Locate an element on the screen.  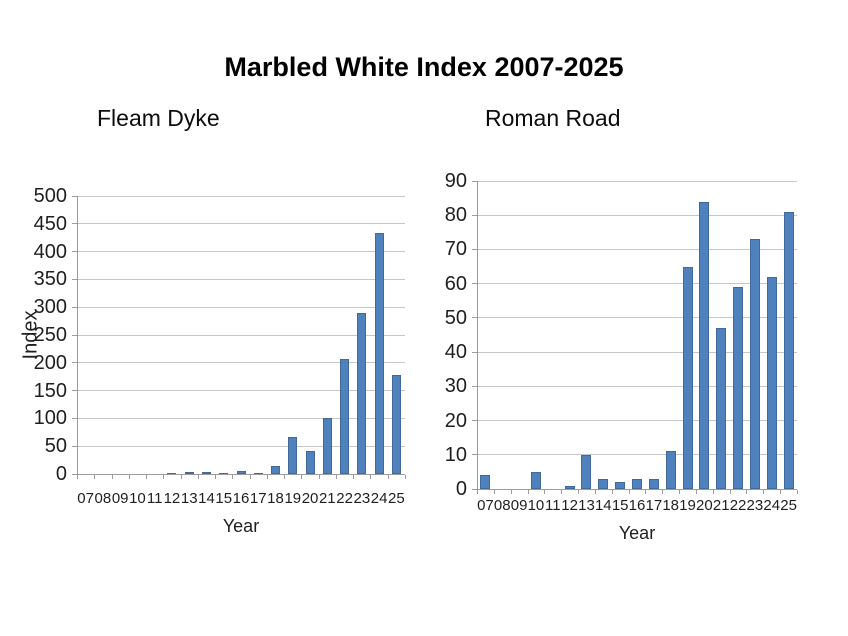
y-tick-label: 300 is located at coordinates (50, 307).